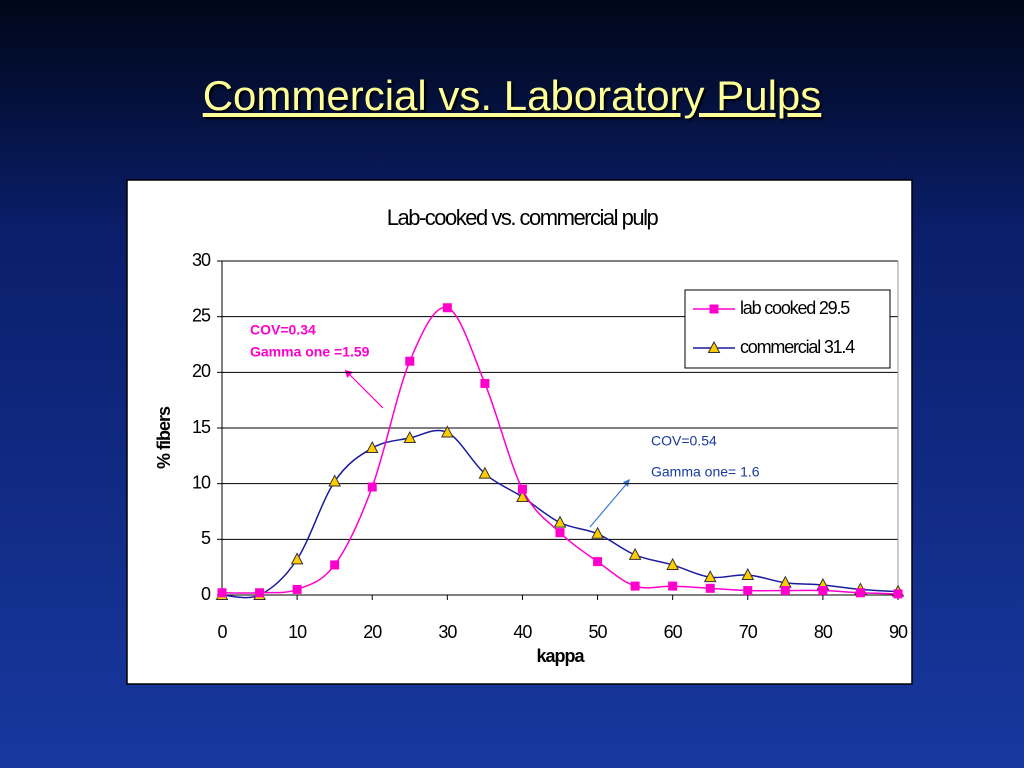 The height and width of the screenshot is (768, 1024). I want to click on annotation: COV=0.54, so click(684, 441).